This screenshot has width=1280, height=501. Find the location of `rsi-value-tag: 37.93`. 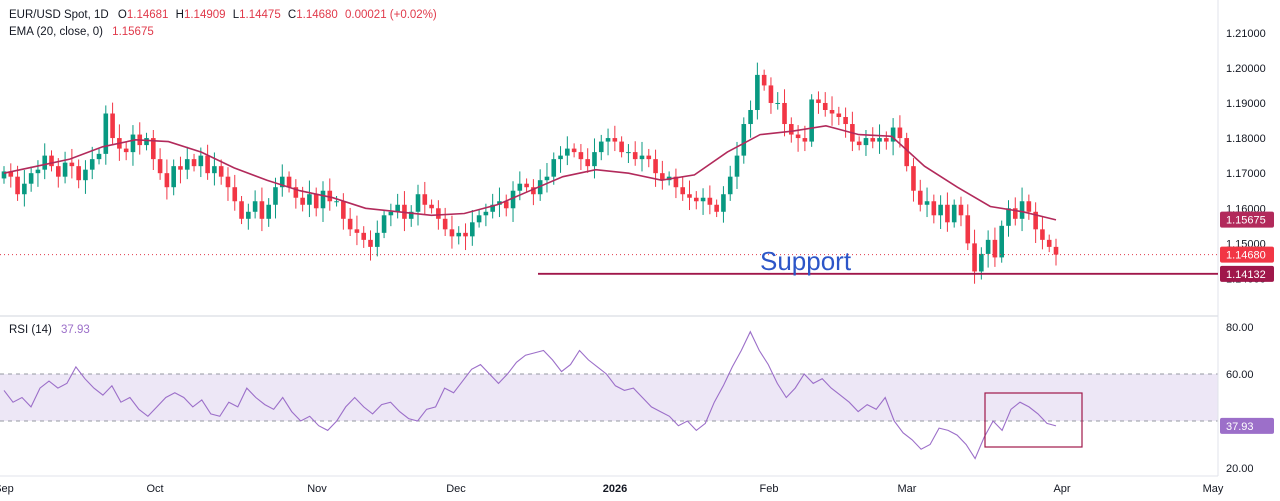

rsi-value-tag: 37.93 is located at coordinates (1240, 427).